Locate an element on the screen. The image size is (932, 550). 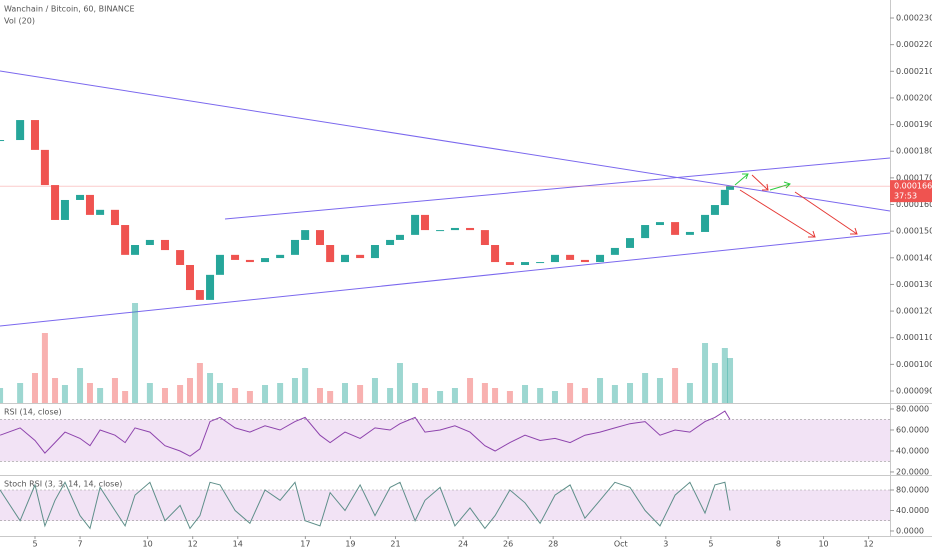
x-tick-label: 10 is located at coordinates (148, 544).